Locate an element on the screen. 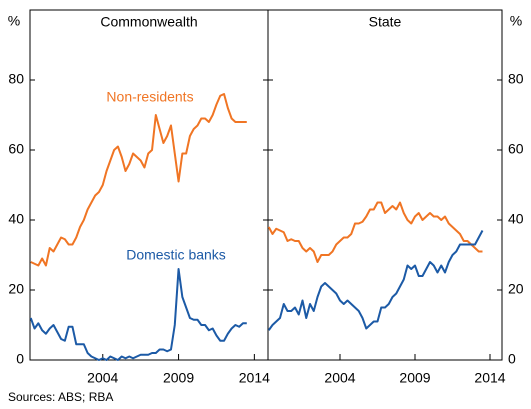 This screenshot has width=531, height=409. series-label: Non-residents is located at coordinates (149, 97).